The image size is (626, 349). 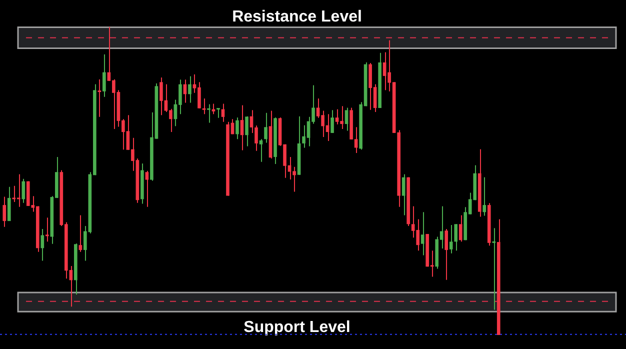 What do you see at coordinates (297, 327) in the screenshot?
I see `band-label: Support Level` at bounding box center [297, 327].